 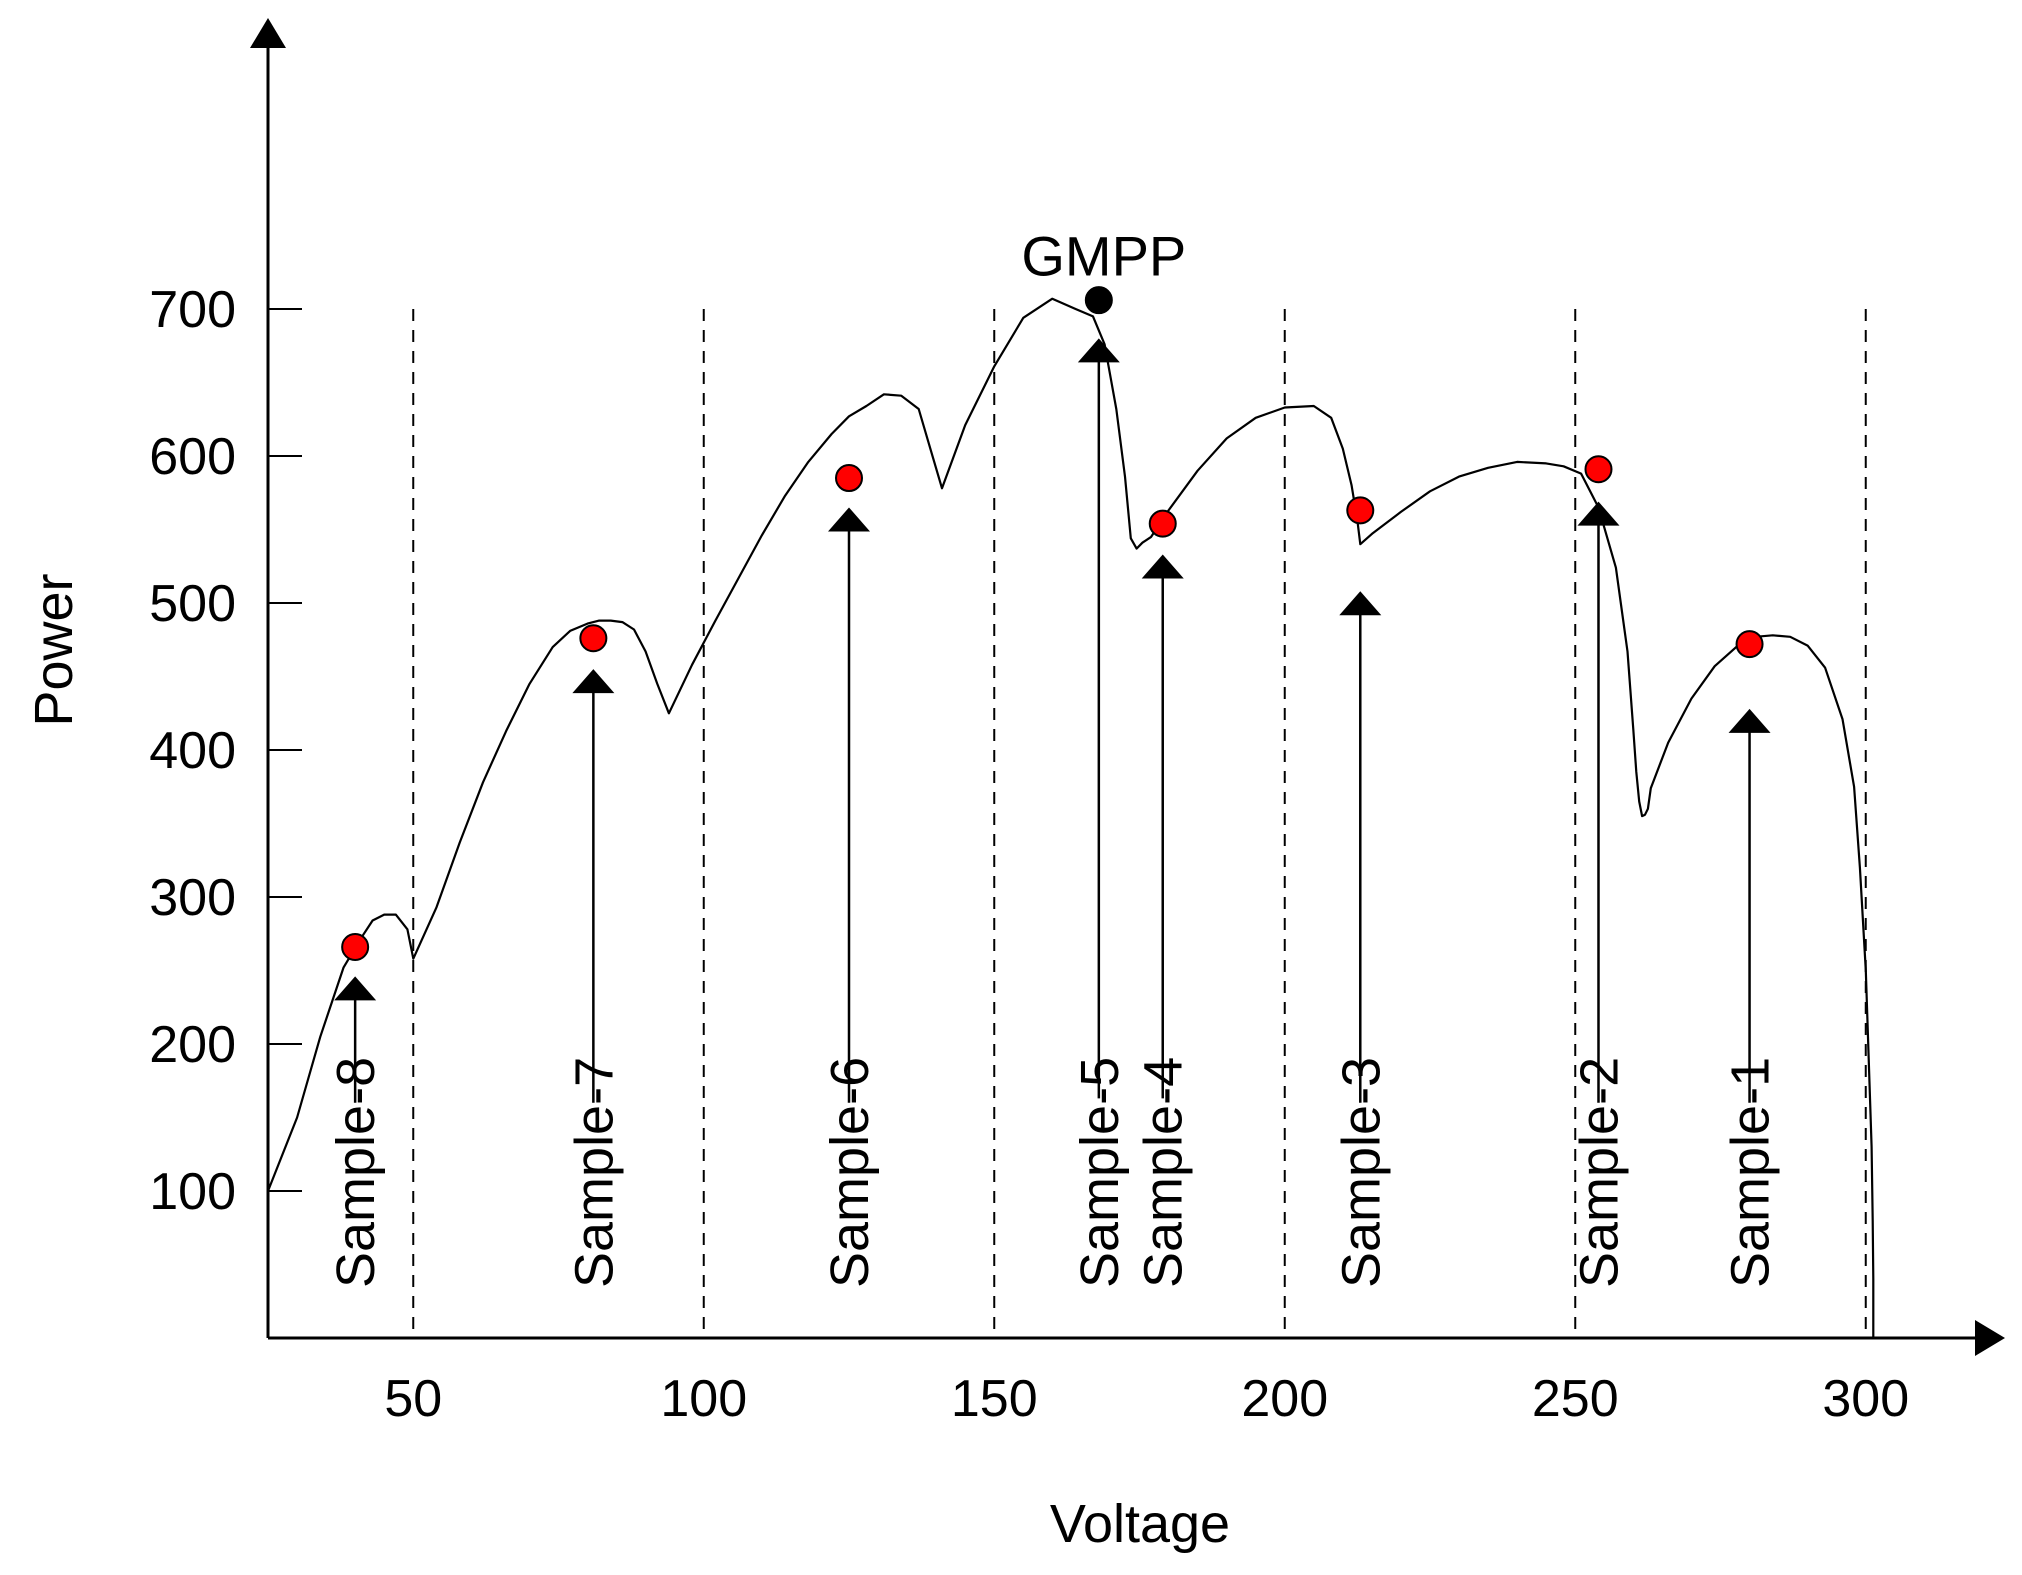 What do you see at coordinates (994, 1399) in the screenshot?
I see `x-tick-label: 150` at bounding box center [994, 1399].